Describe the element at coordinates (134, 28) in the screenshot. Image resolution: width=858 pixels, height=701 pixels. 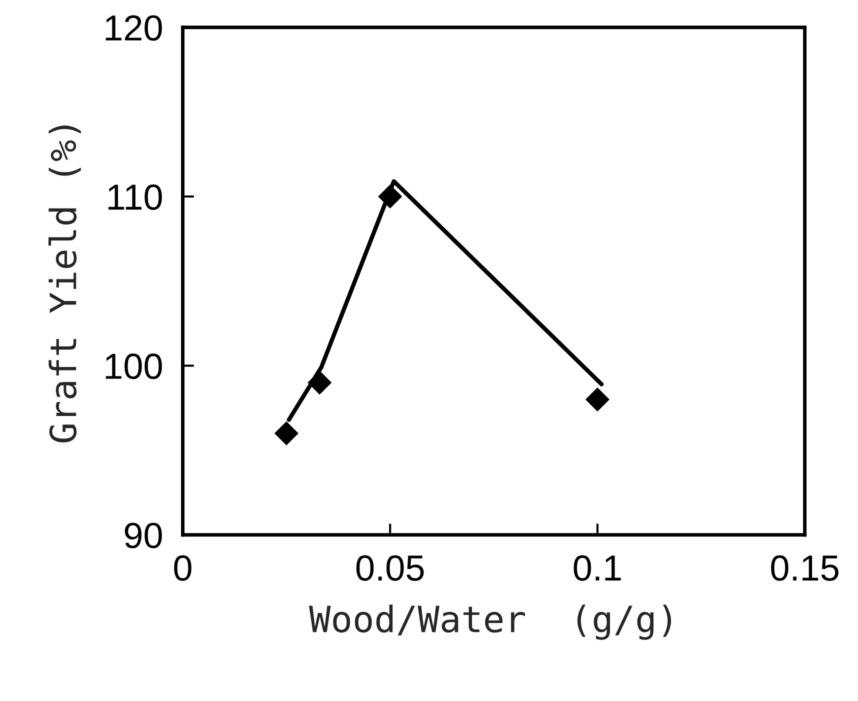
I see `y-tick-label: 120` at that location.